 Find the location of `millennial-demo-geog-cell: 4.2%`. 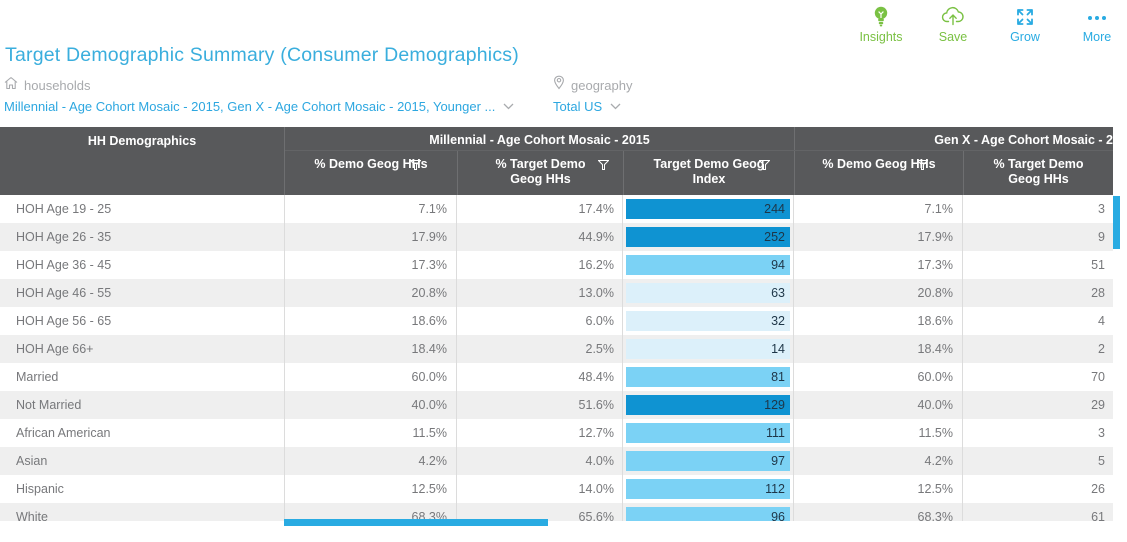

millennial-demo-geog-cell: 4.2% is located at coordinates (370, 461).